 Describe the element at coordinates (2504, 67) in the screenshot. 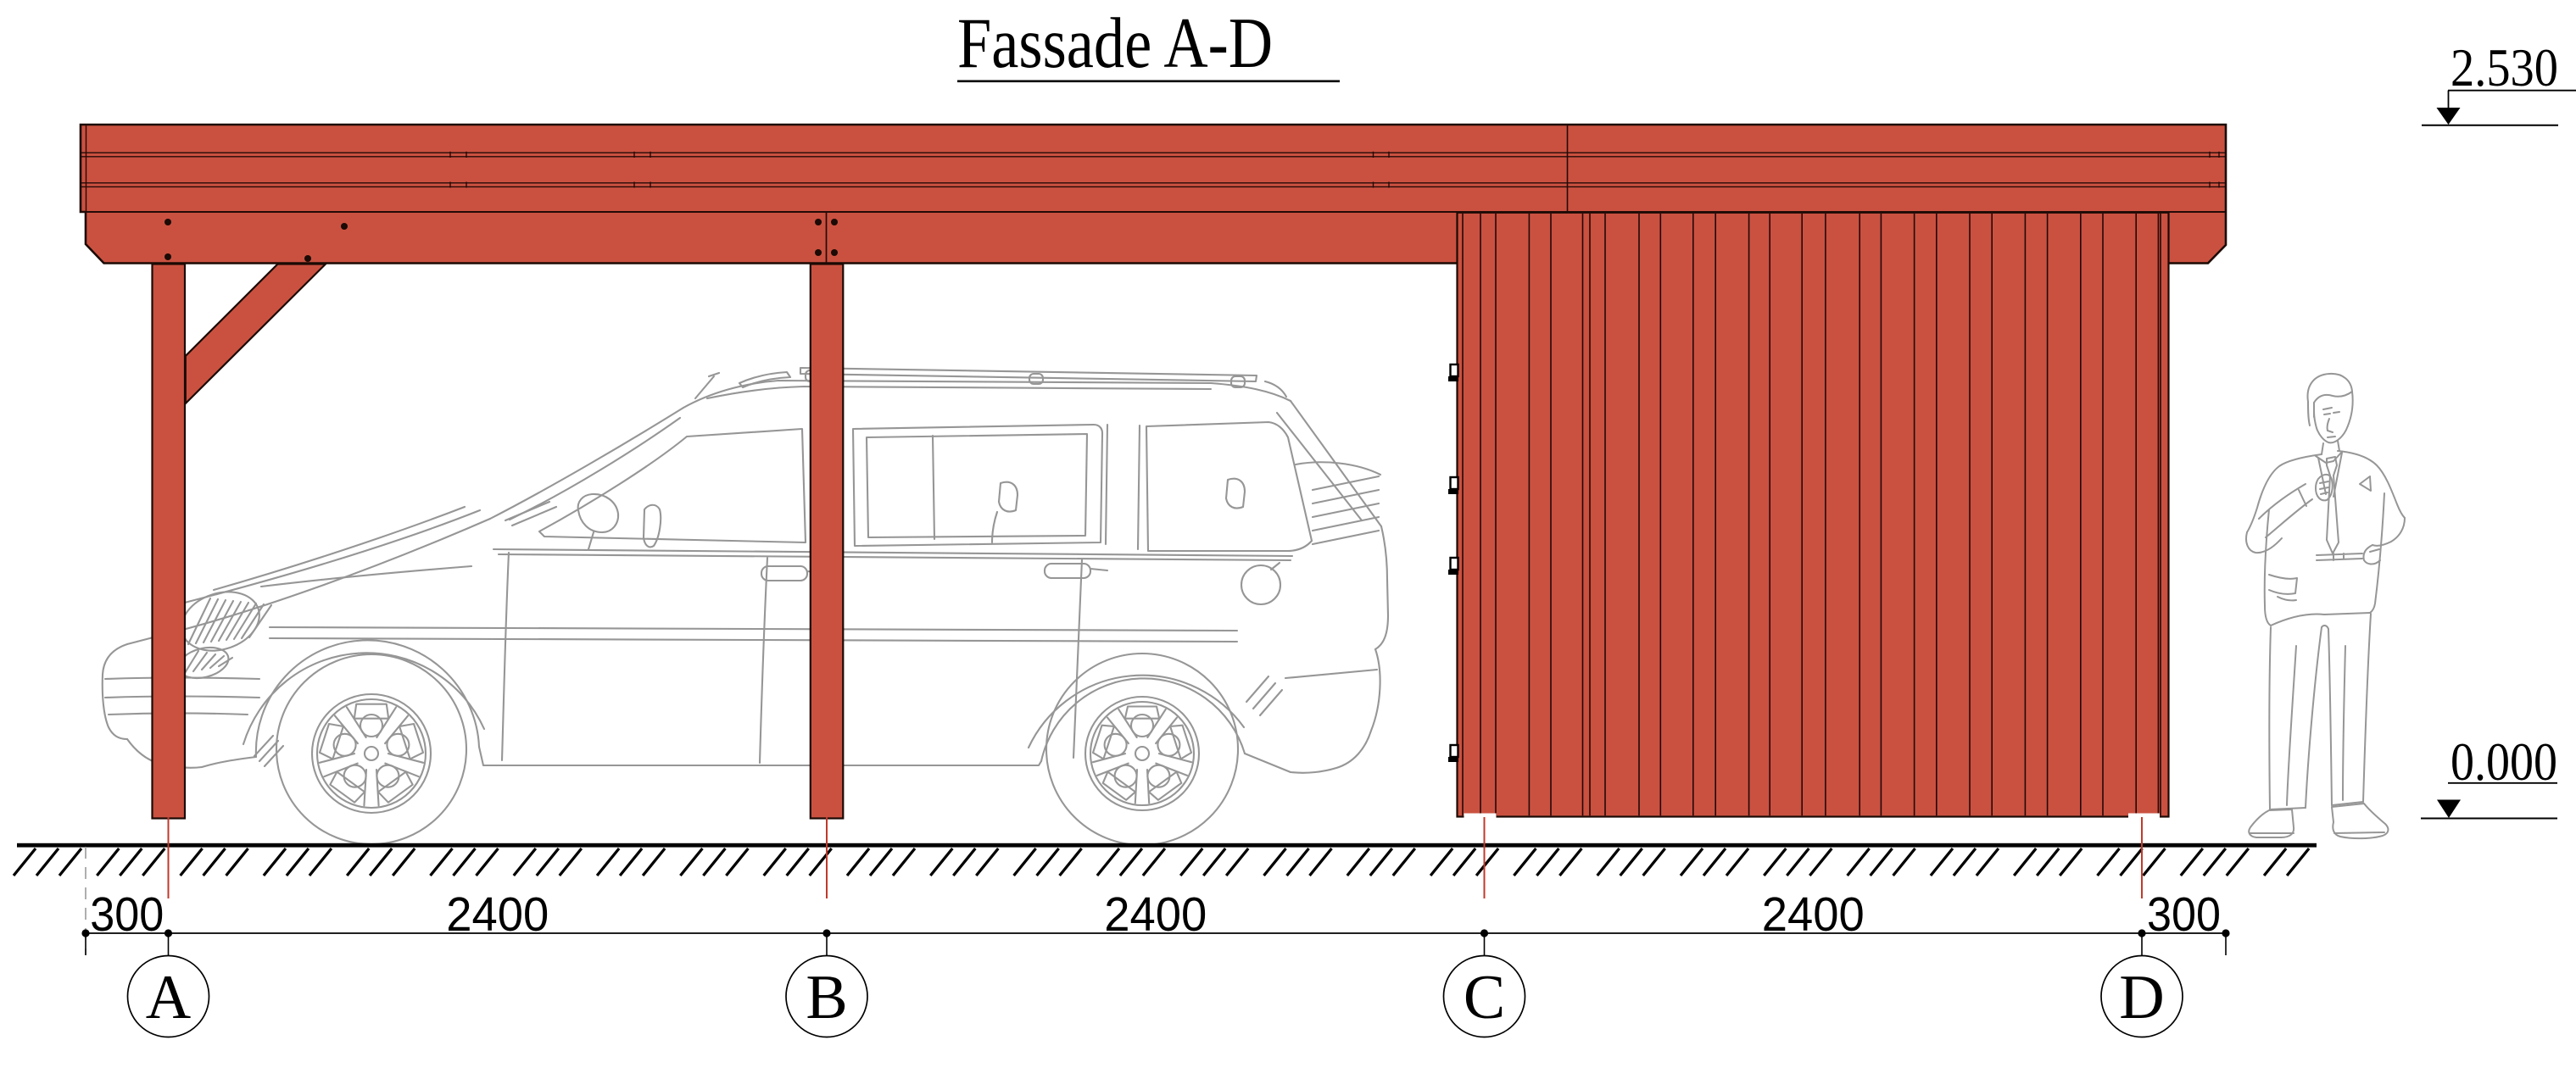

I see `svg-text: 2.530` at that location.